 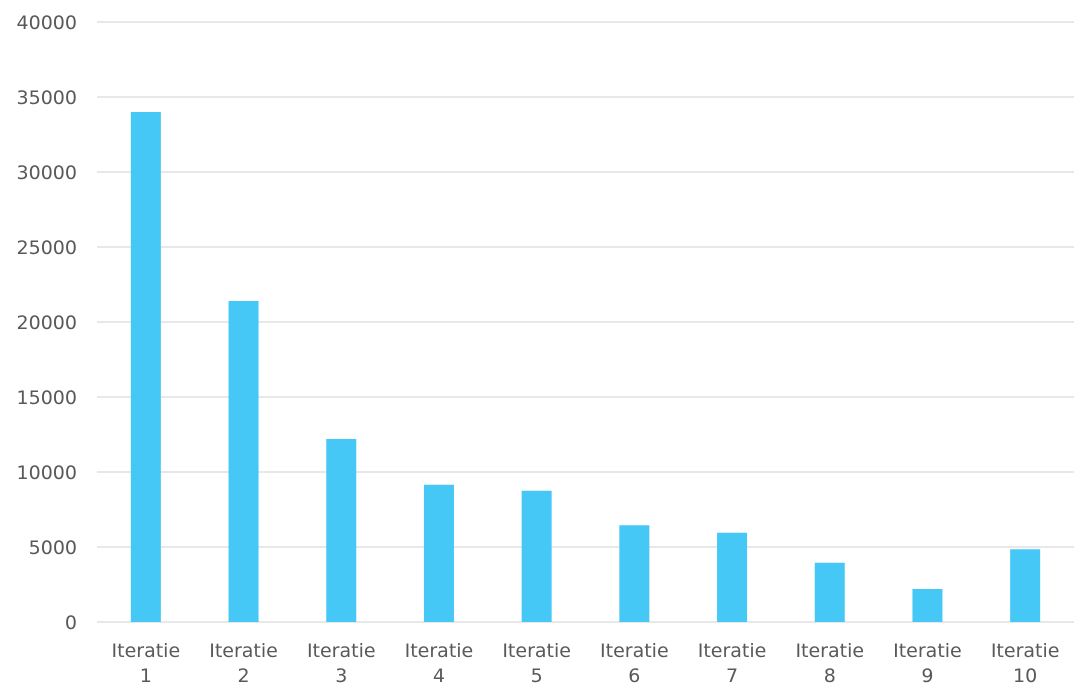 What do you see at coordinates (536, 663) in the screenshot?
I see `x-tick-label: Iteratie 5` at bounding box center [536, 663].